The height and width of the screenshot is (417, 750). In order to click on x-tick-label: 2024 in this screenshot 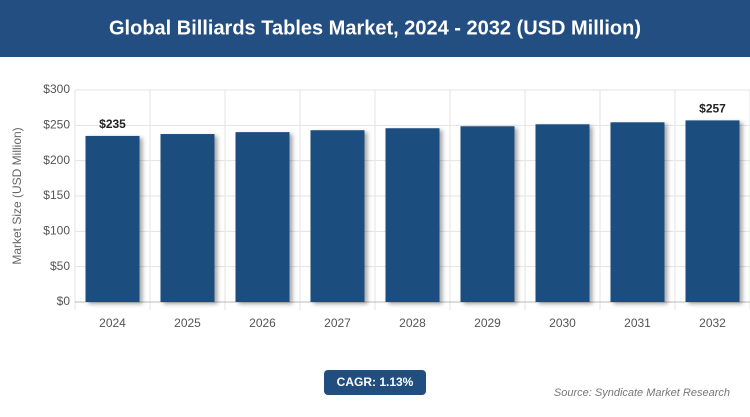, I will do `click(112, 323)`.